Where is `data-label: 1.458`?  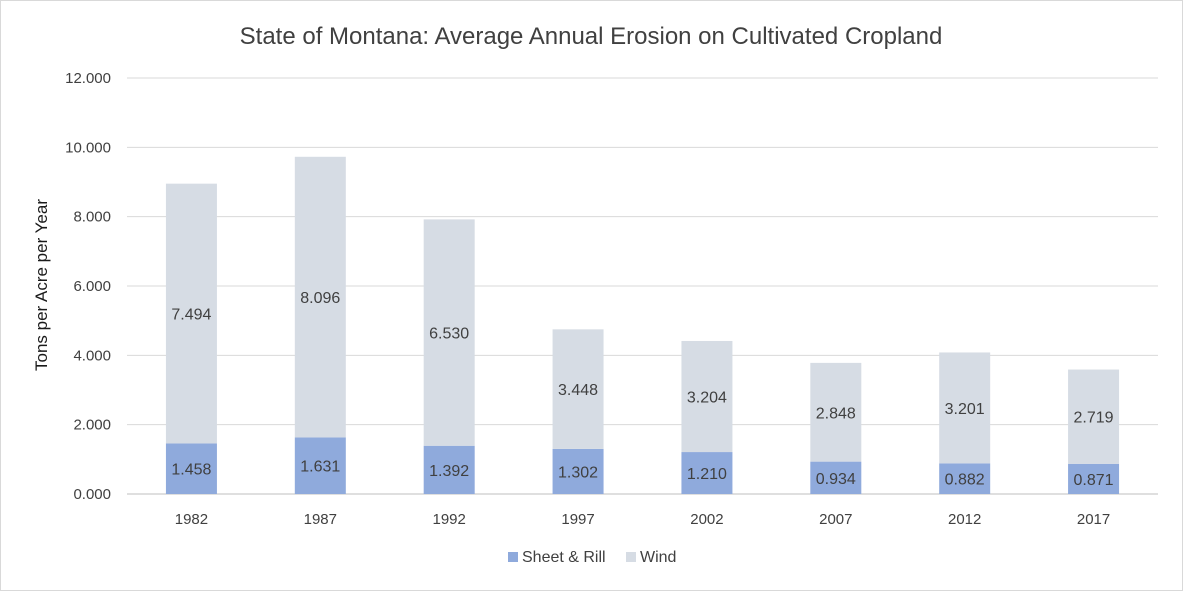 data-label: 1.458 is located at coordinates (191, 470).